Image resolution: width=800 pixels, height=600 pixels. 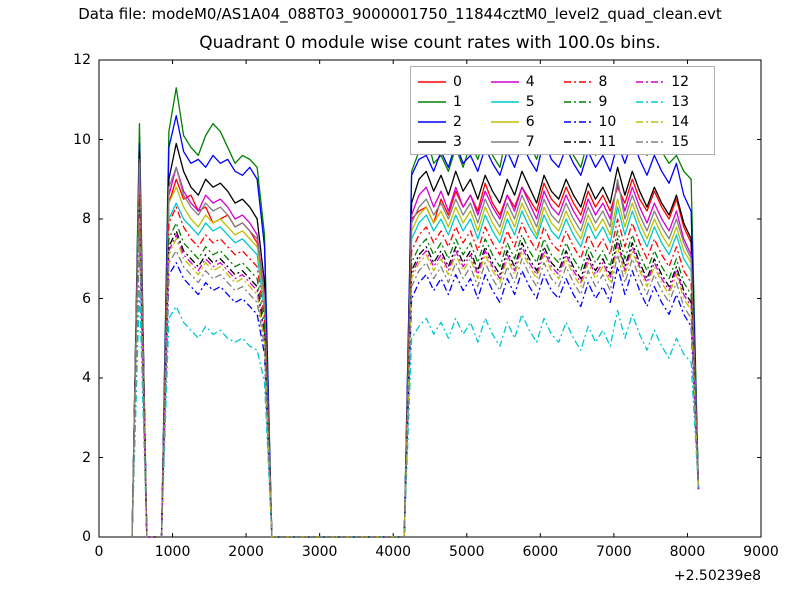 I want to click on legend-label-14: 14, so click(x=680, y=122).